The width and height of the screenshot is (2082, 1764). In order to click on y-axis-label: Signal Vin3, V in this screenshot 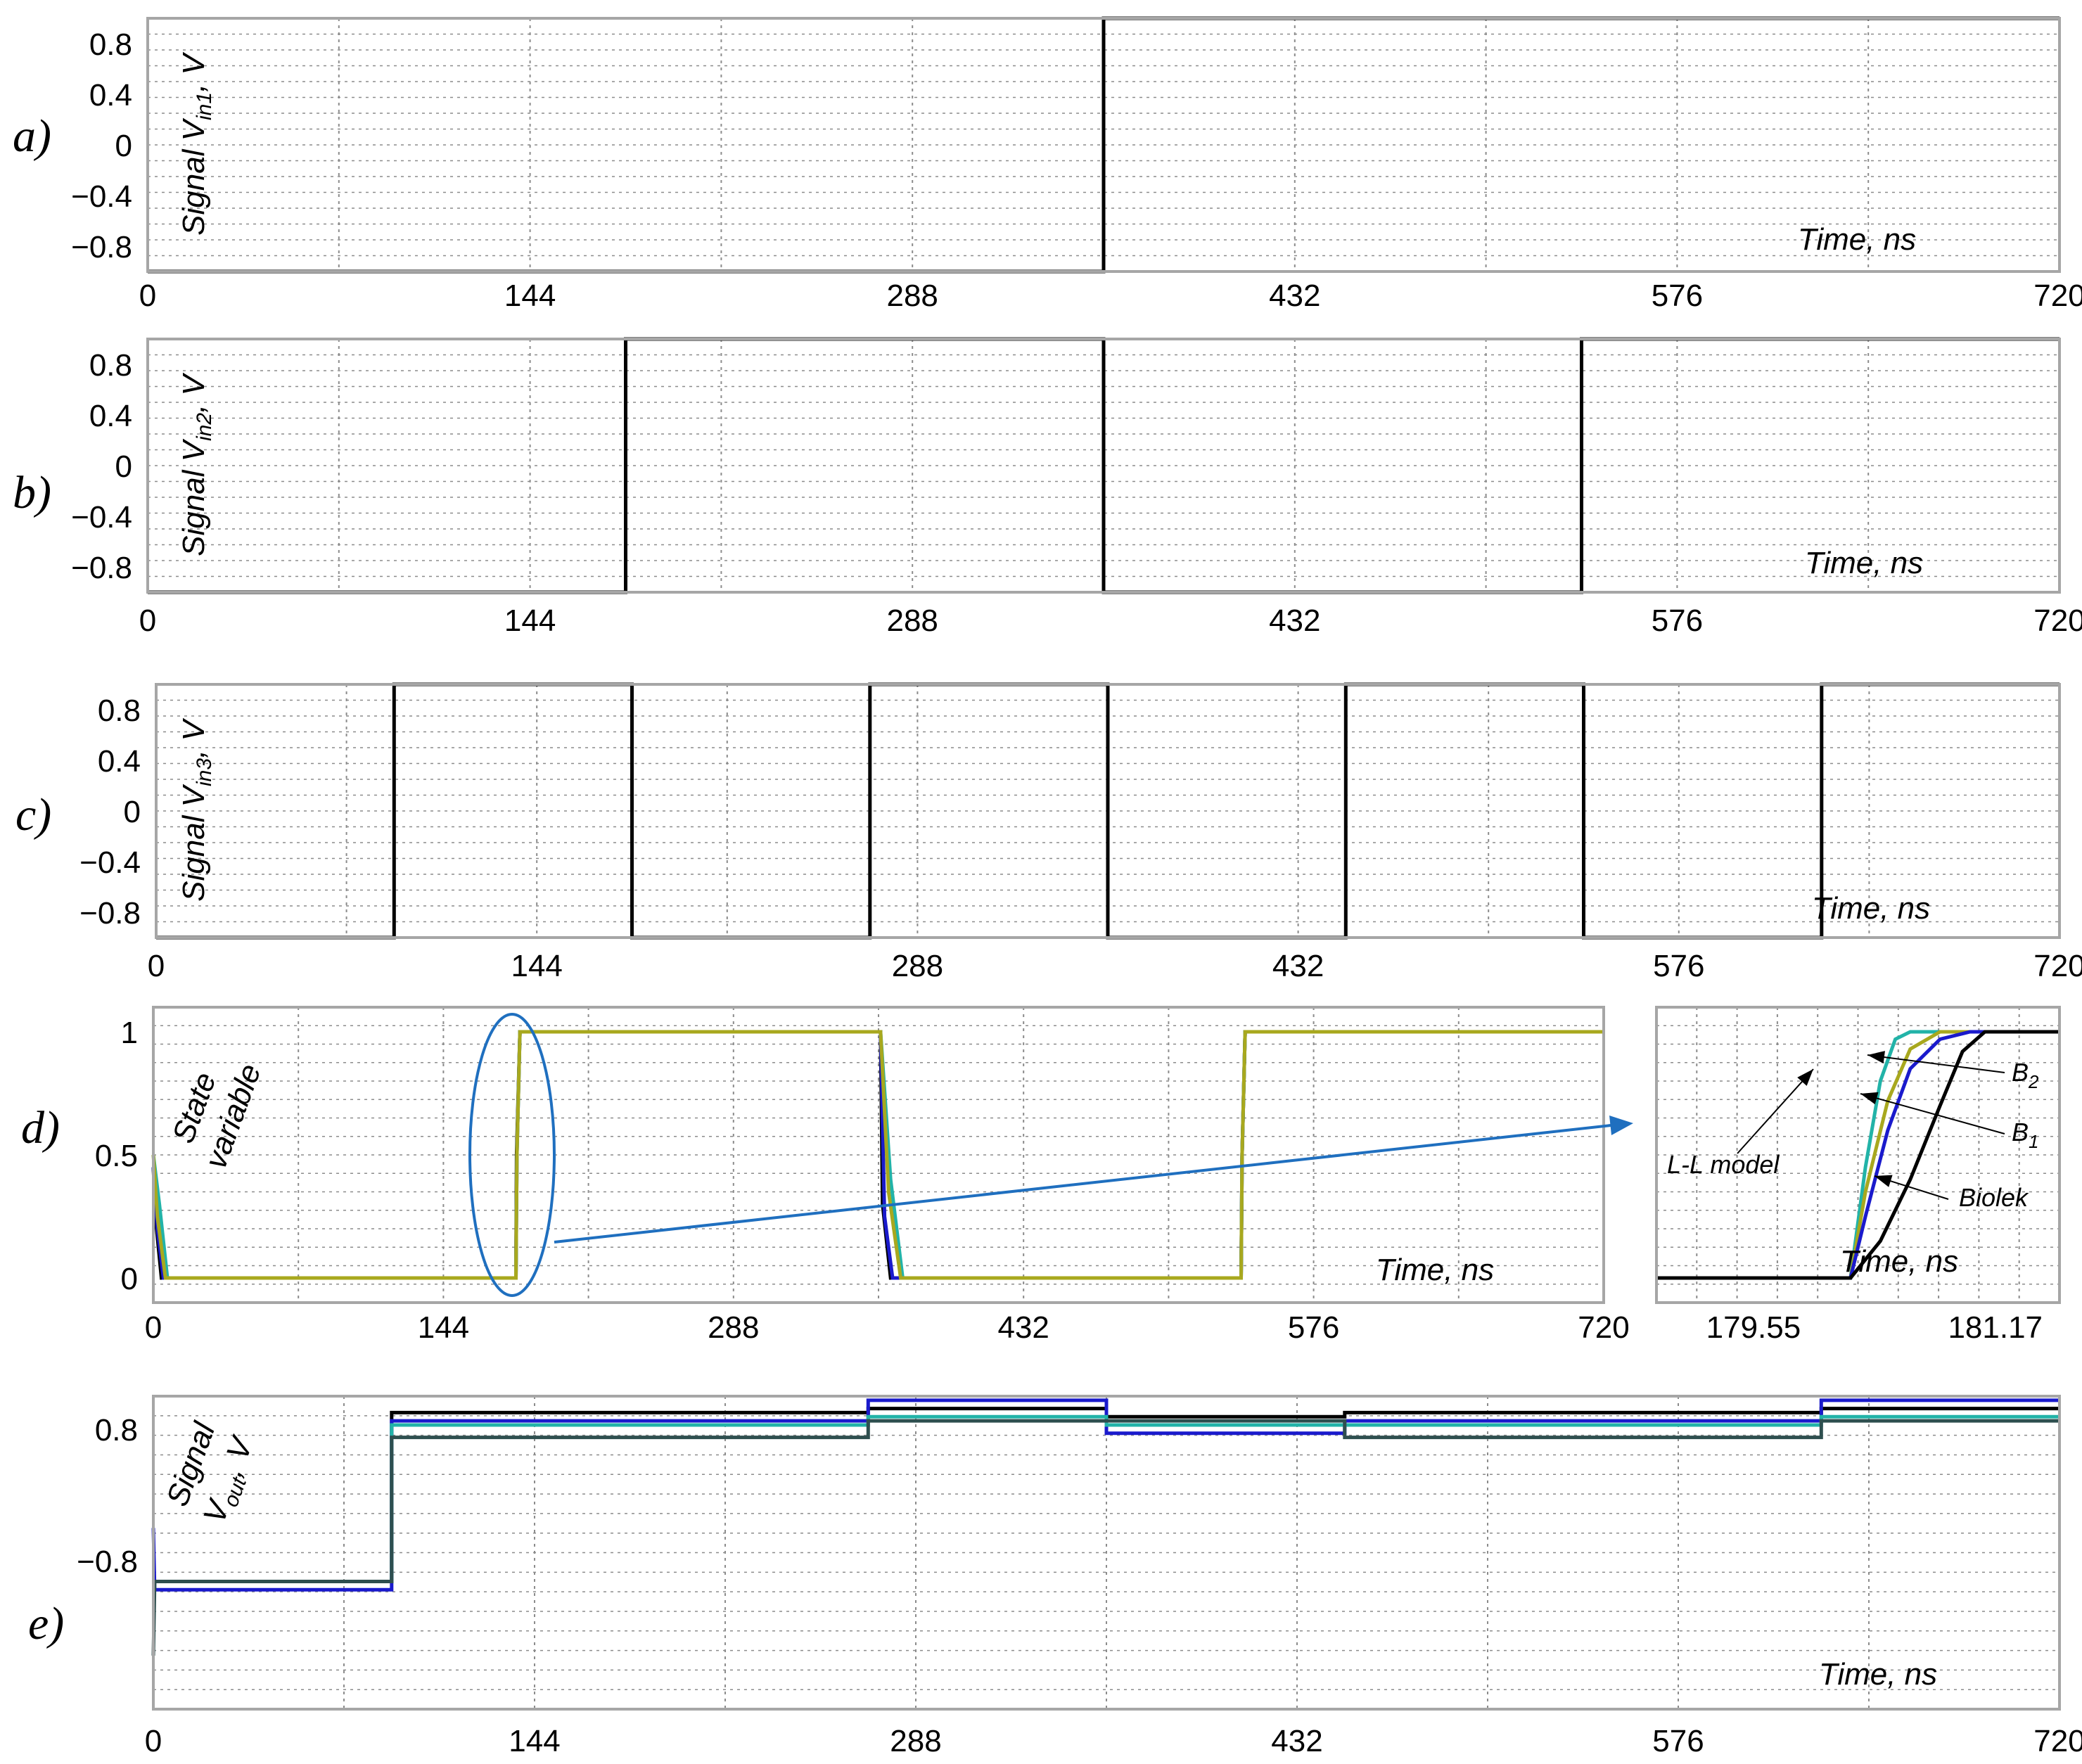, I will do `click(196, 809)`.